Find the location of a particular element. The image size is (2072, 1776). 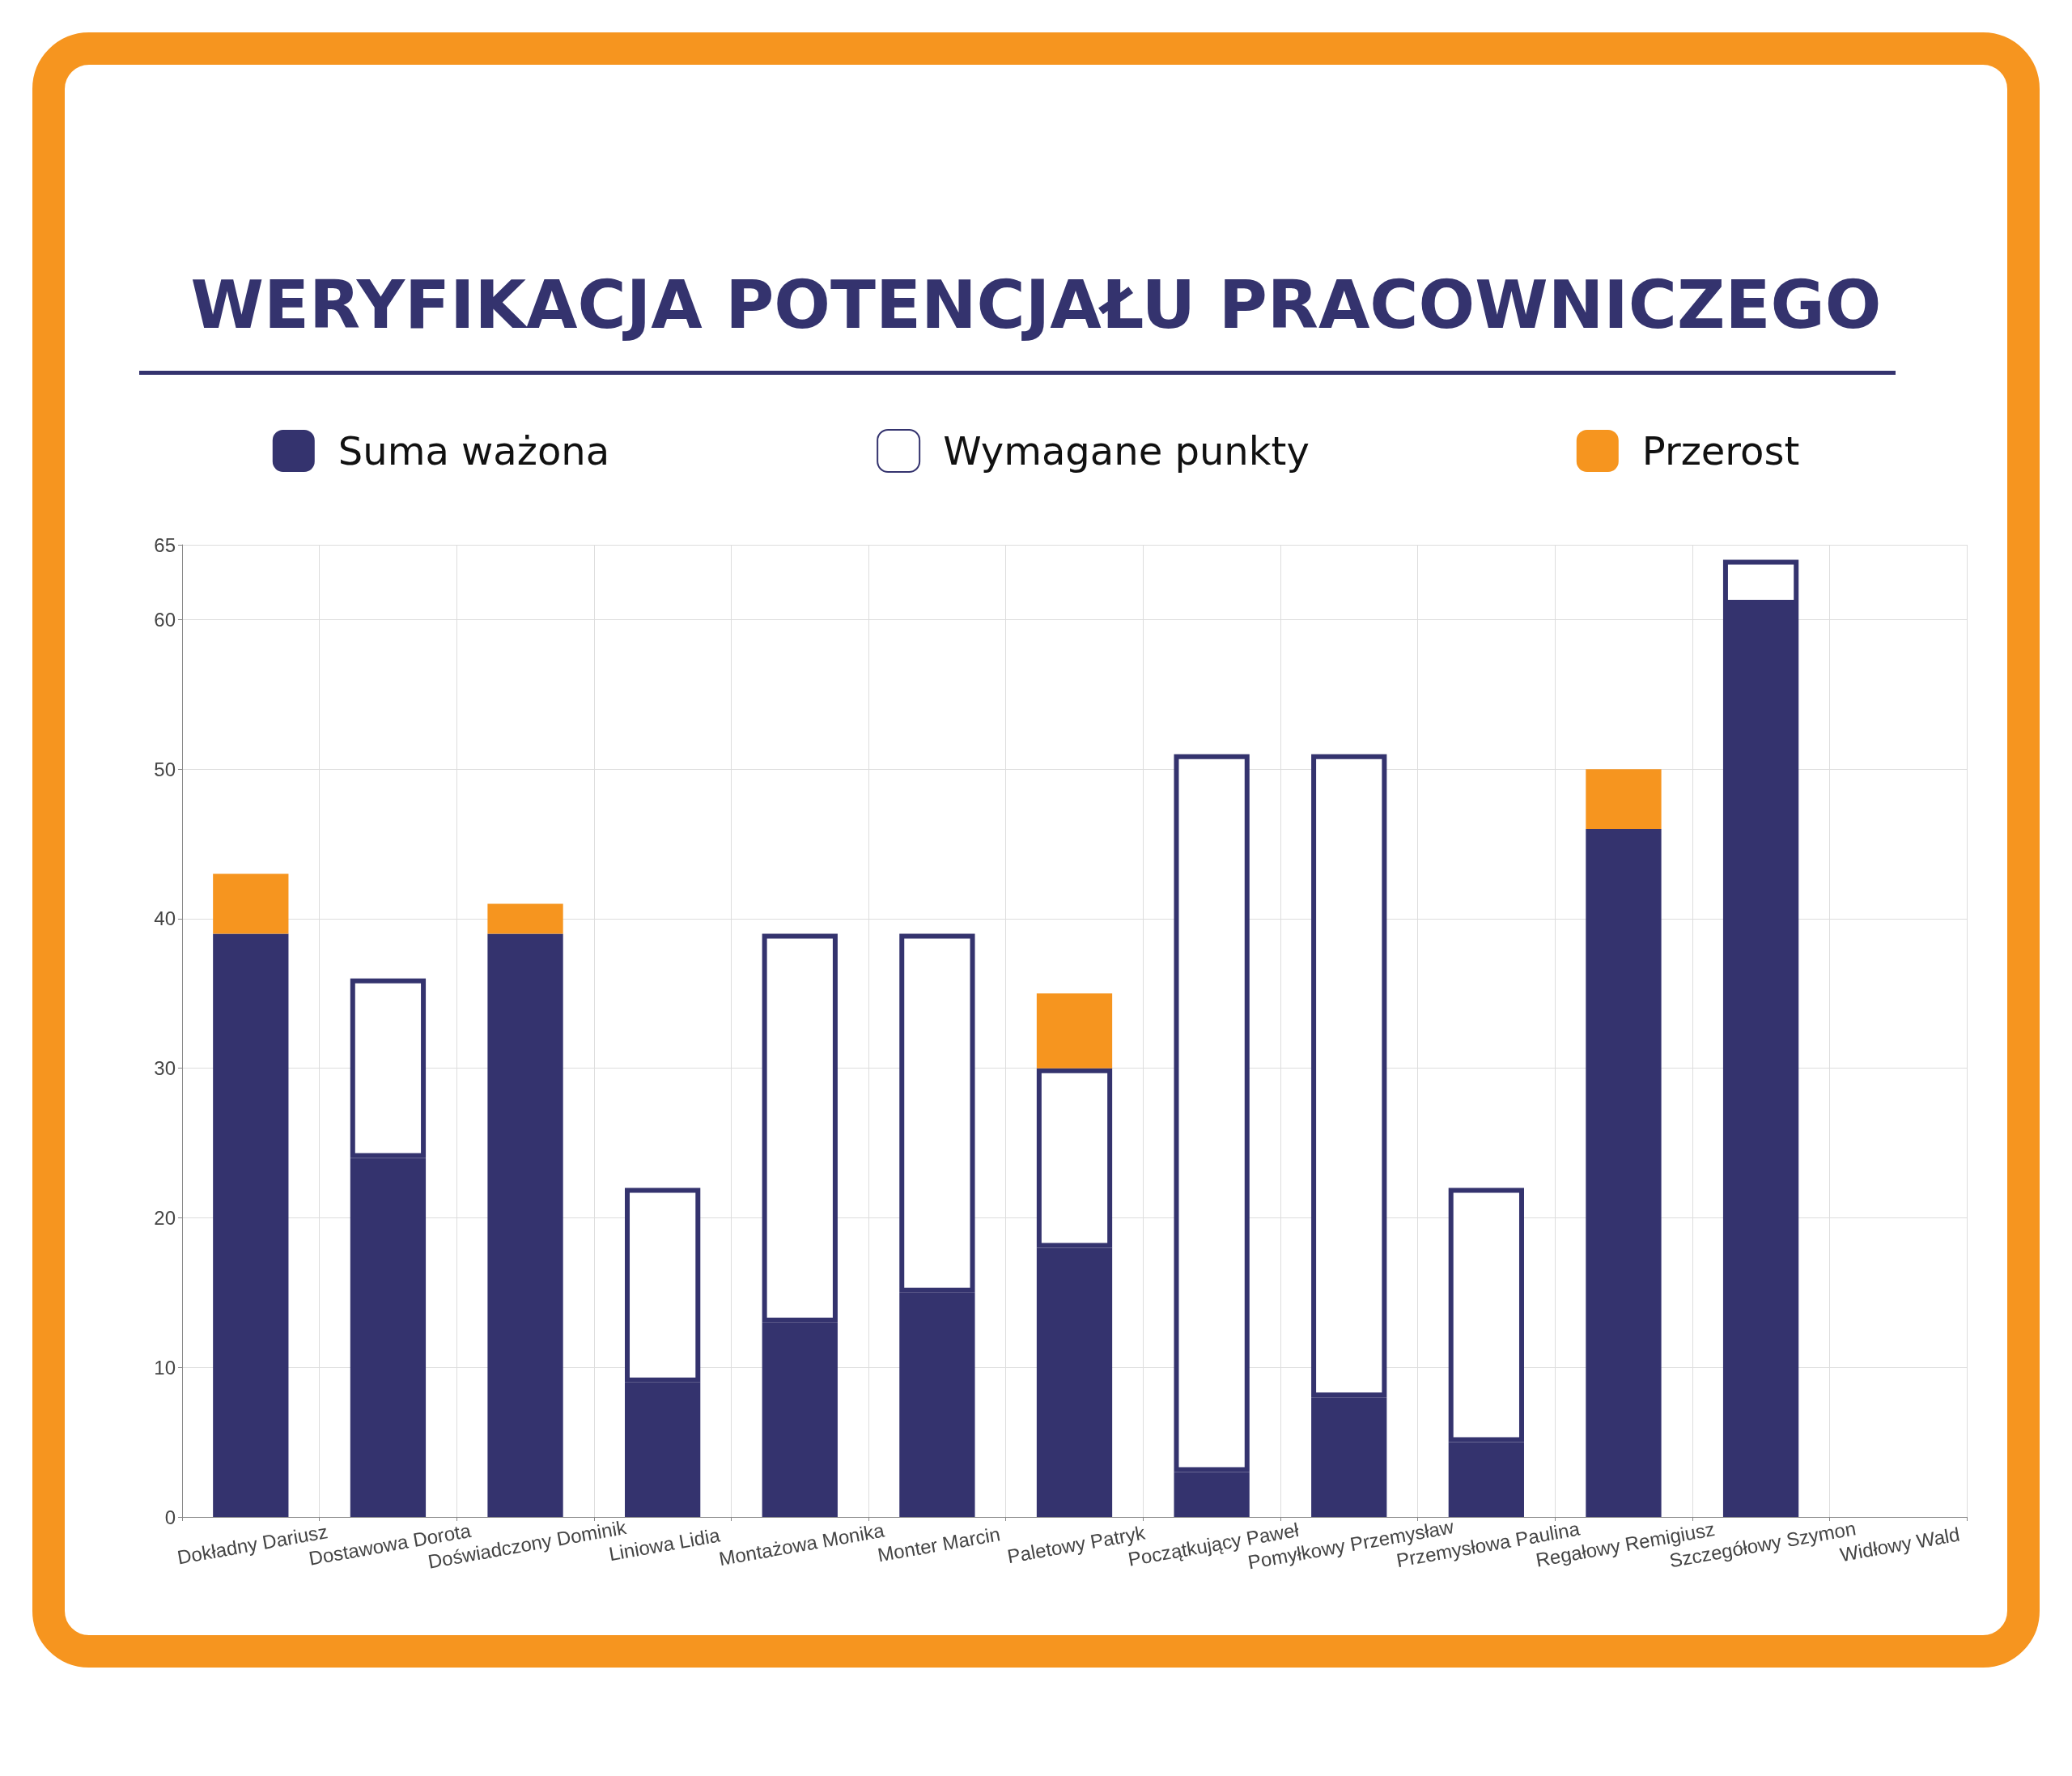

legend-label: Suma ważona is located at coordinates (474, 451).